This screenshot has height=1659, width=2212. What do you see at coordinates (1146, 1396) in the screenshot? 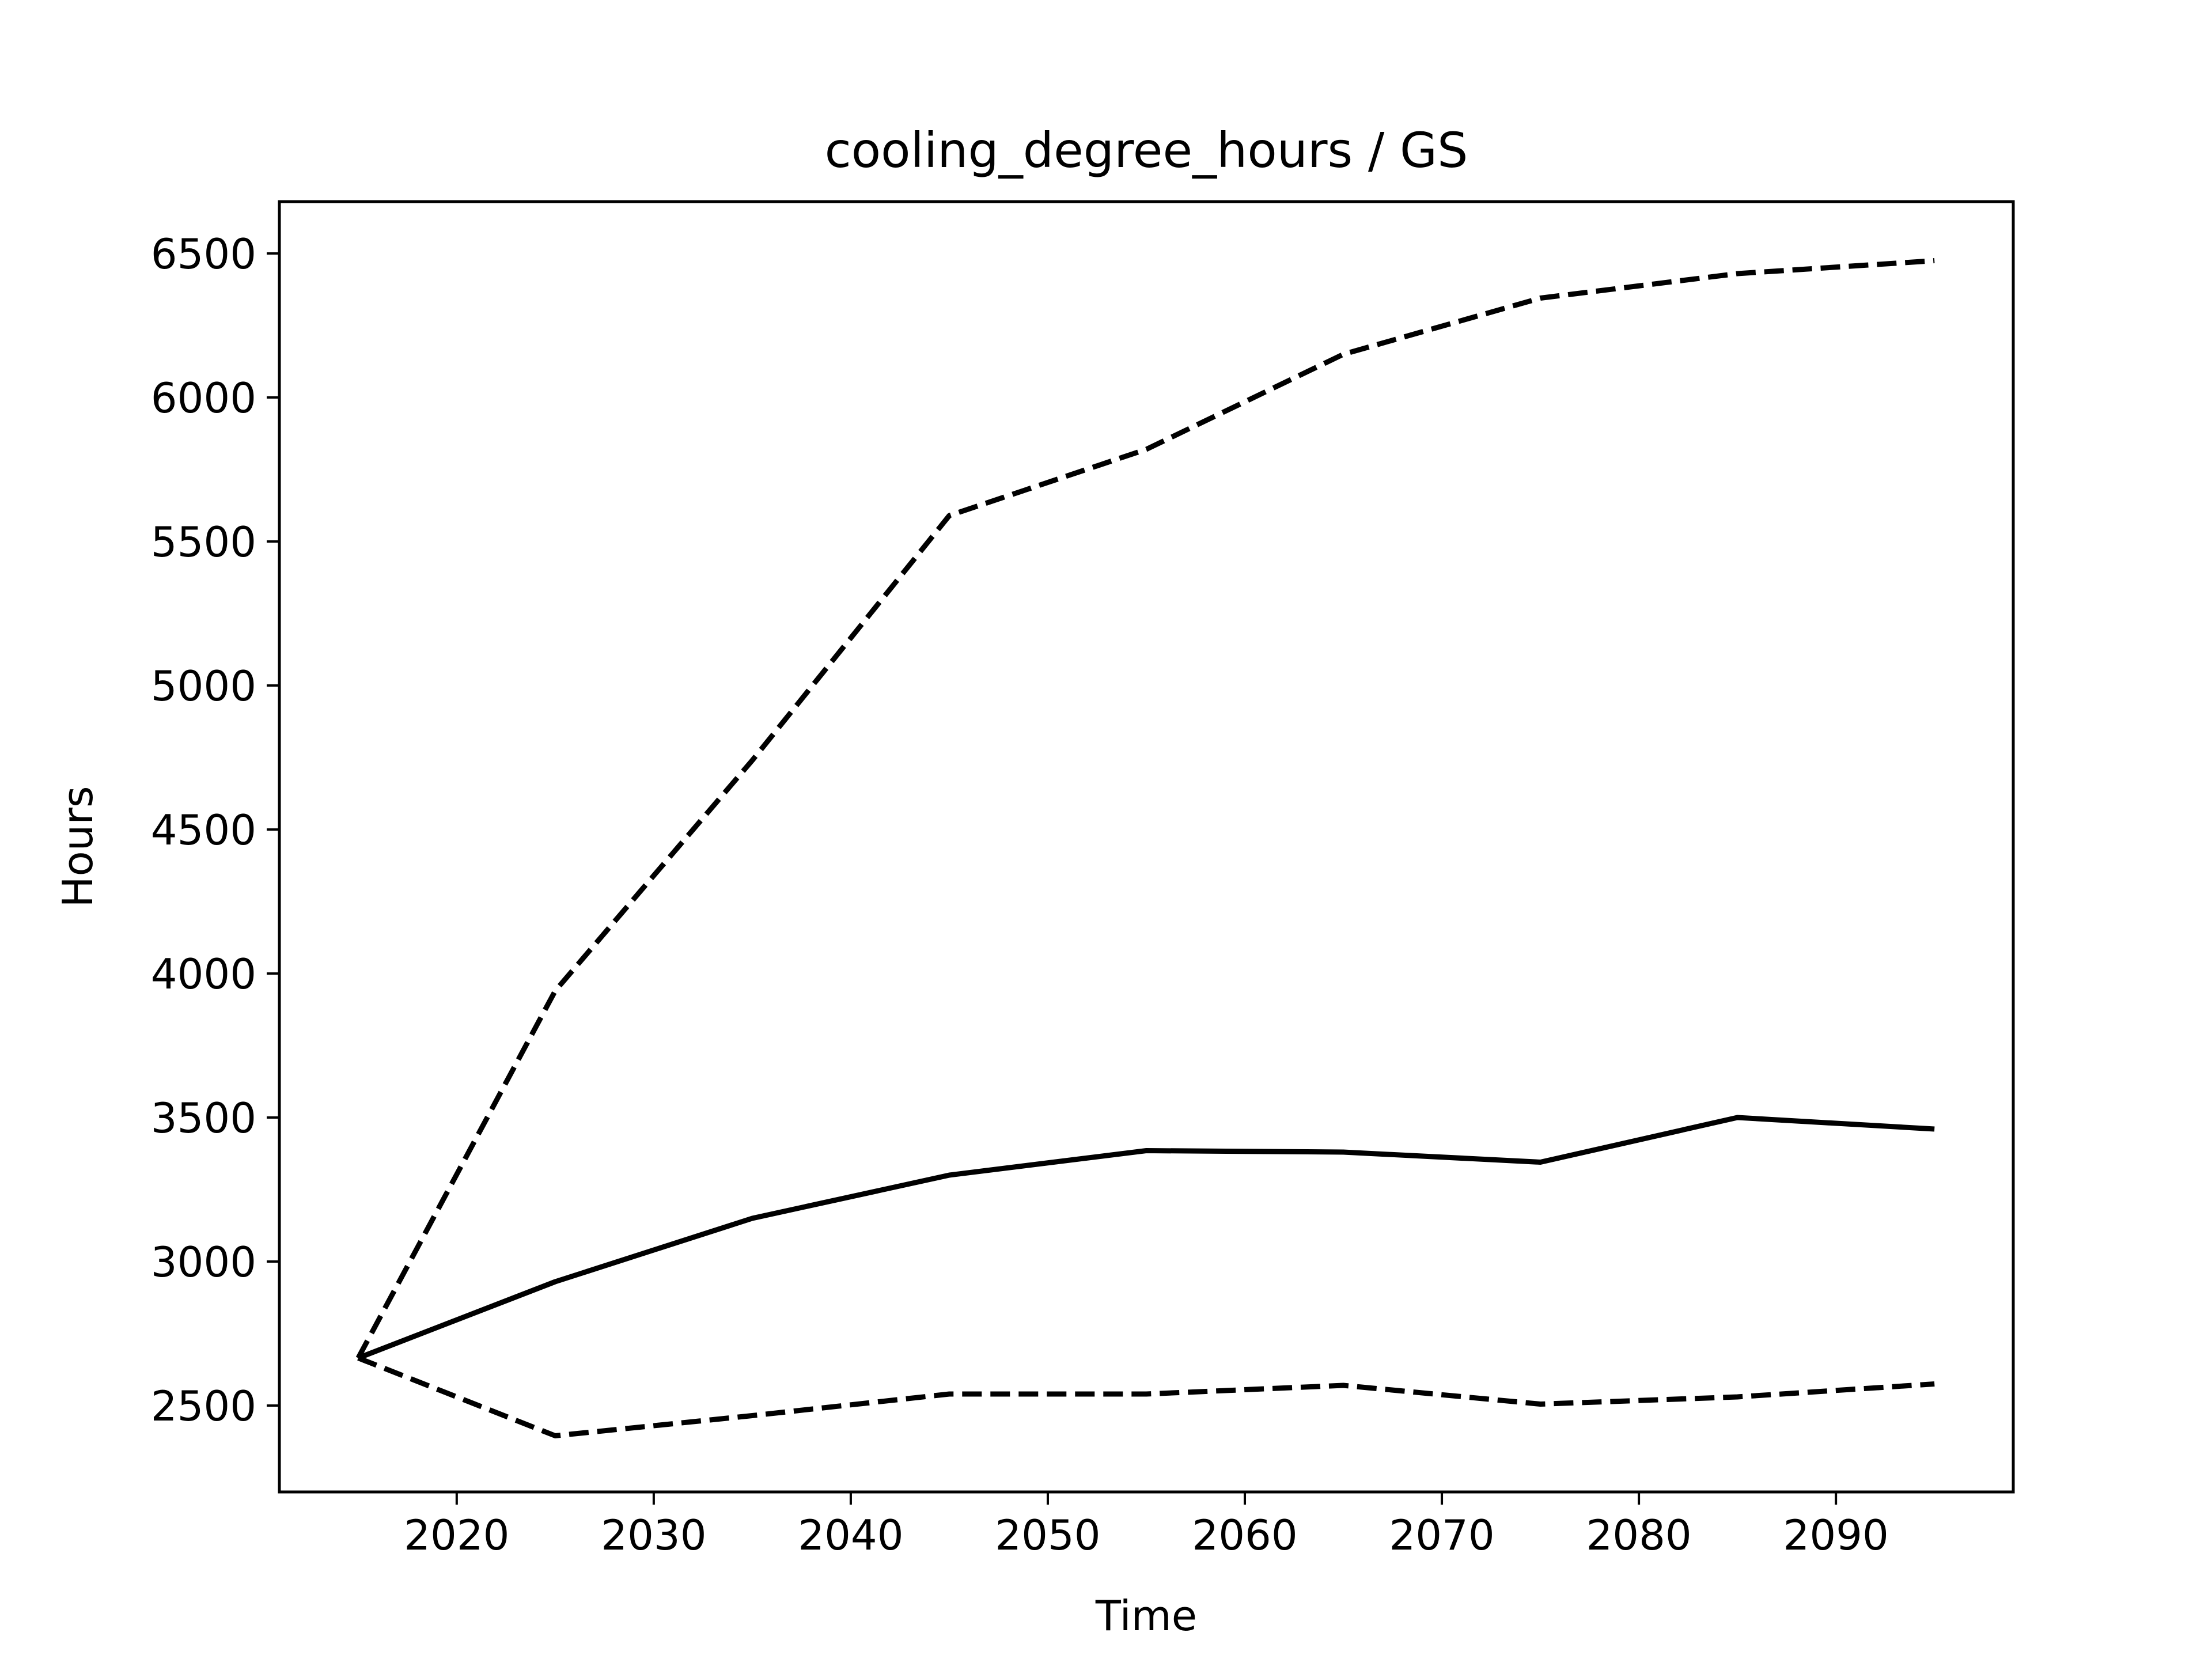
I see `series-line-3-dashed` at bounding box center [1146, 1396].